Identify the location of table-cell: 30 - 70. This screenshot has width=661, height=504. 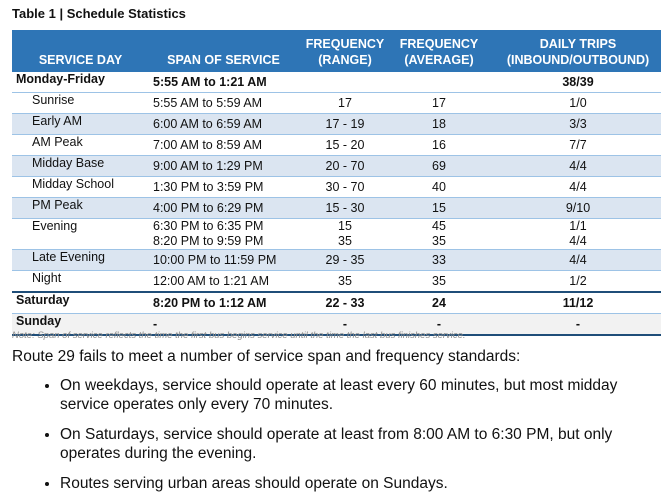
(345, 187).